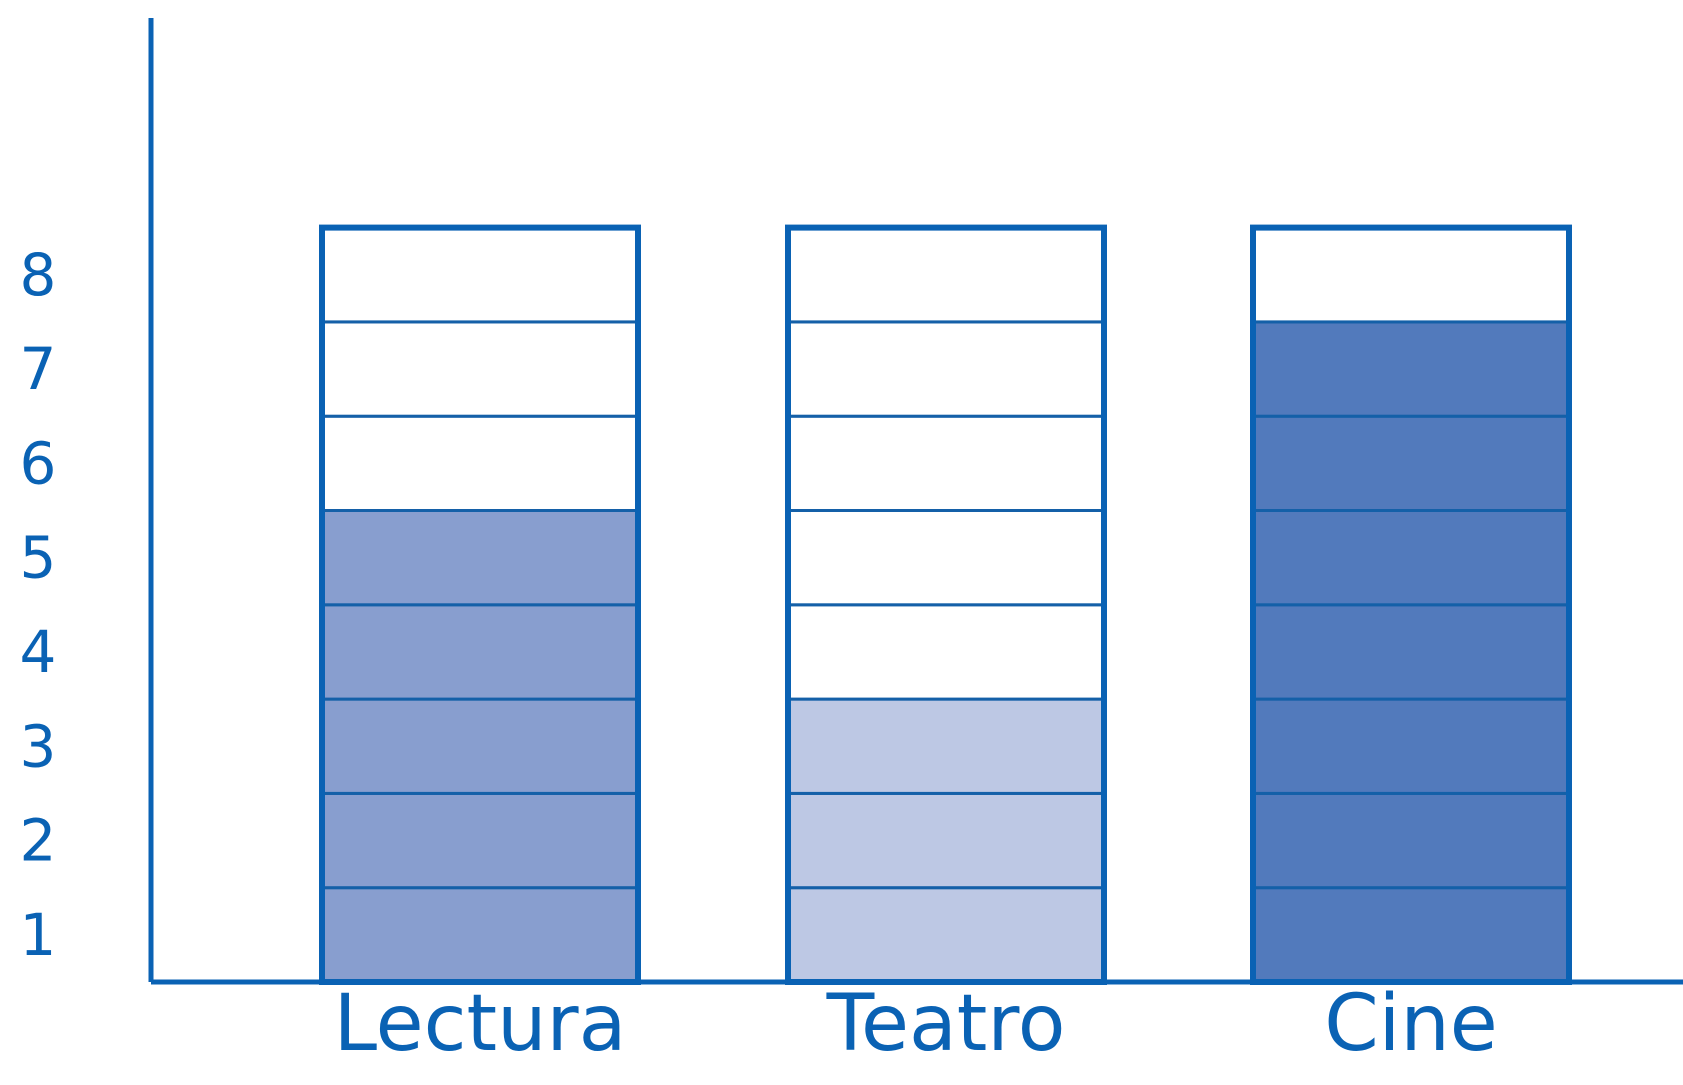 The image size is (1683, 1085). Describe the element at coordinates (38, 935) in the screenshot. I see `y-tick-label: 1` at that location.